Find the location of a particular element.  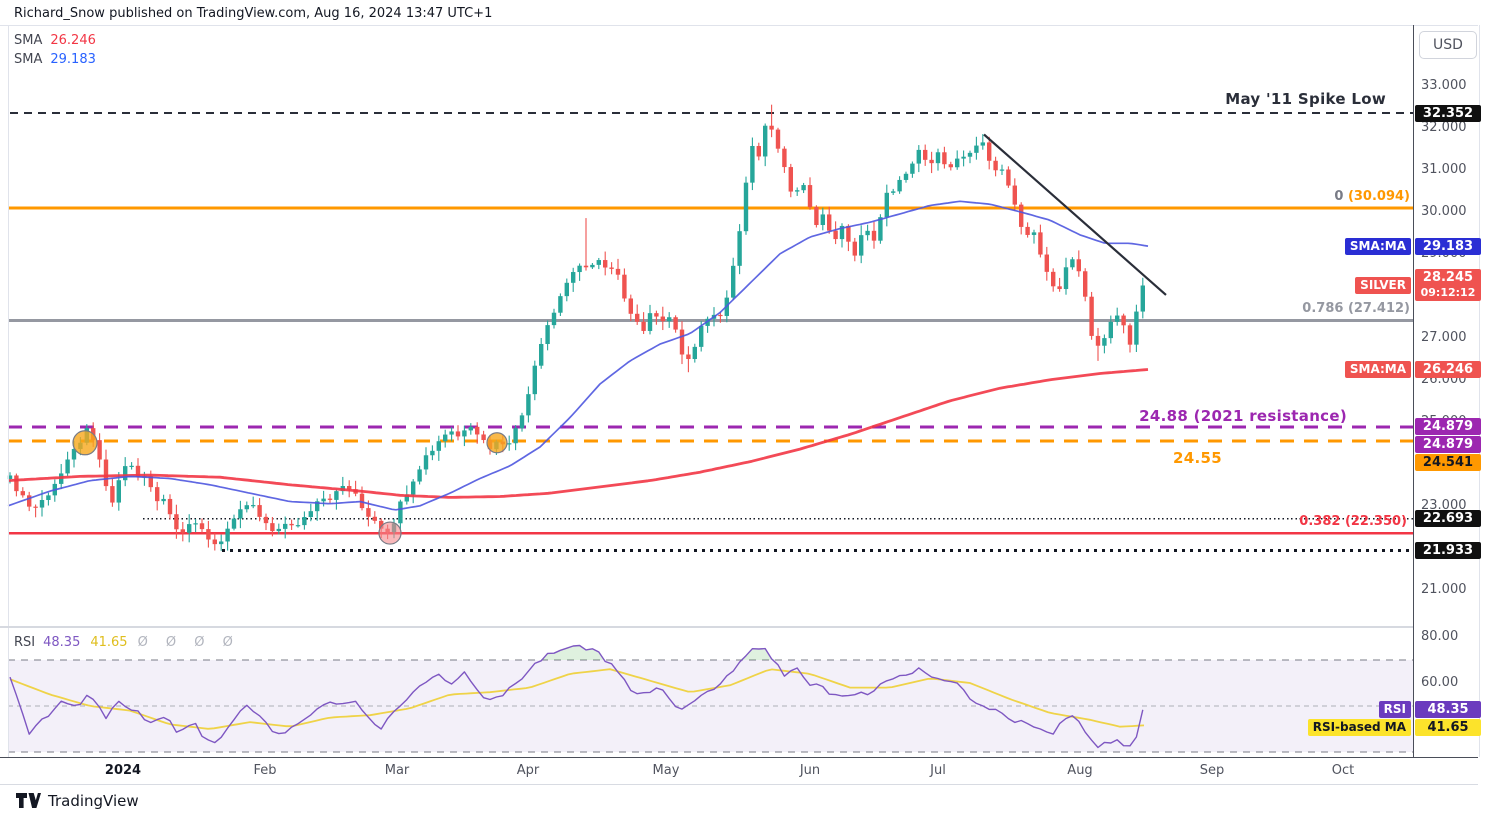

rsi-band is located at coordinates (710, 706).